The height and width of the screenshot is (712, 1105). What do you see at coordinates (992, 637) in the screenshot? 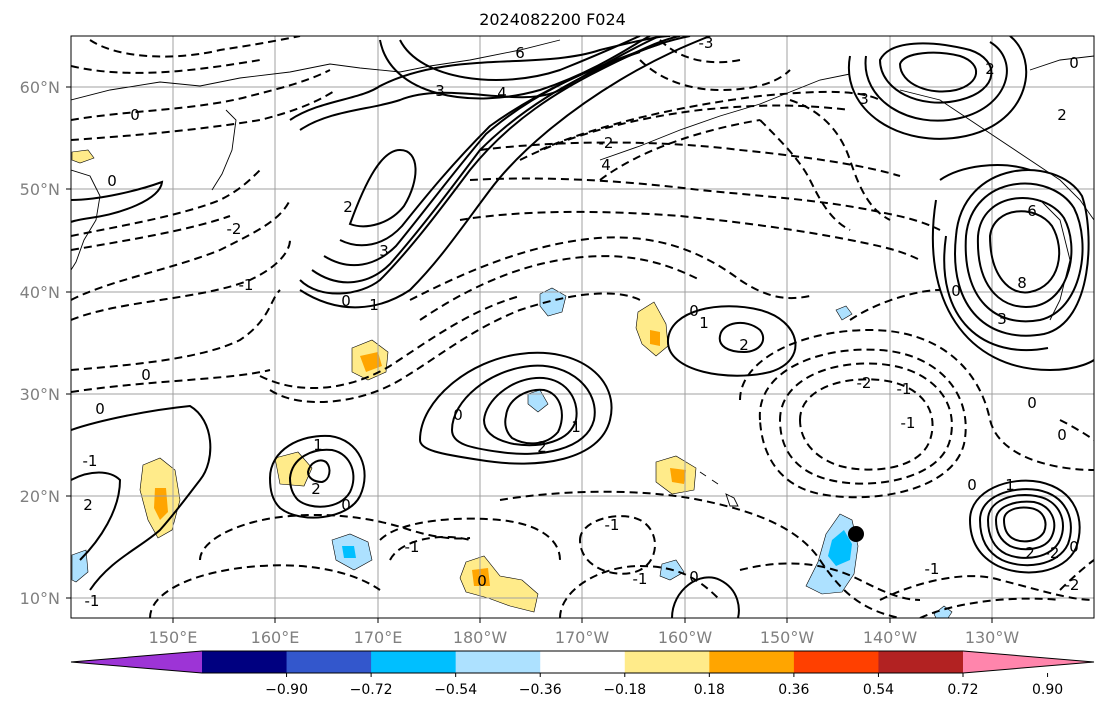
I see `lon-label: 130°W` at bounding box center [992, 637].